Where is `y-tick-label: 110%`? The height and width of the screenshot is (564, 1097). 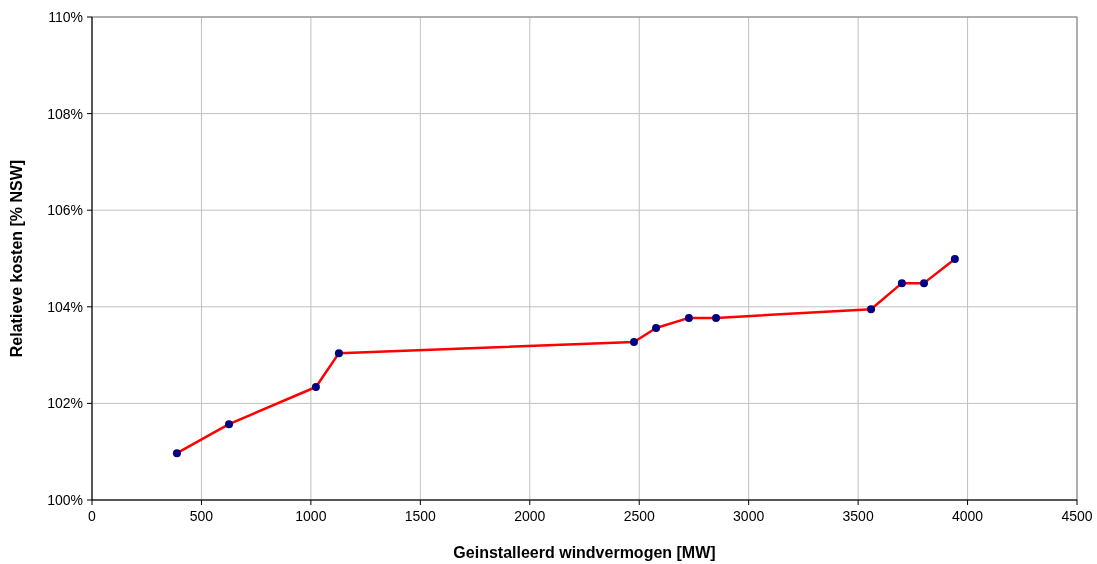 y-tick-label: 110% is located at coordinates (65, 17).